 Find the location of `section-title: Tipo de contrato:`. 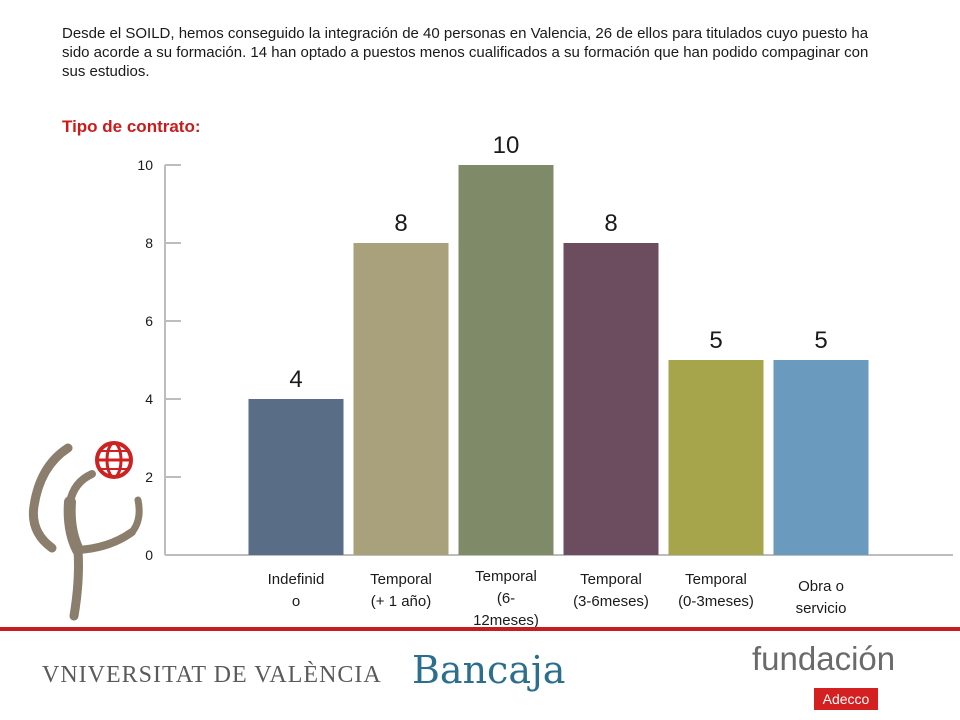

section-title: Tipo de contrato: is located at coordinates (131, 126).